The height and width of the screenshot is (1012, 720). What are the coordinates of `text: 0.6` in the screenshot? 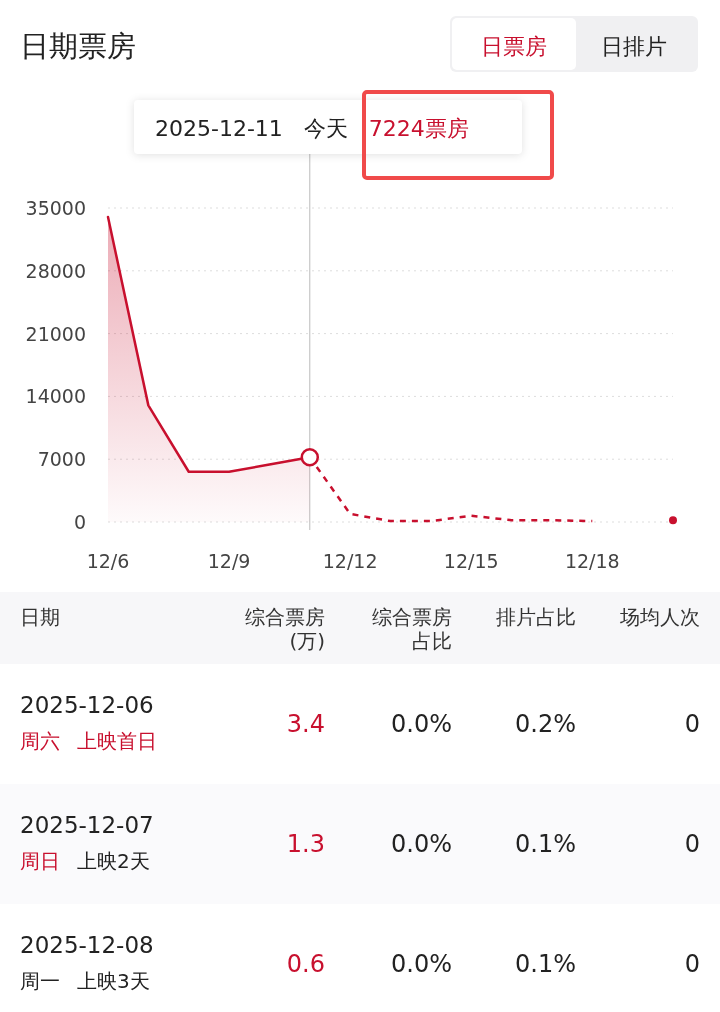 It's located at (305, 964).